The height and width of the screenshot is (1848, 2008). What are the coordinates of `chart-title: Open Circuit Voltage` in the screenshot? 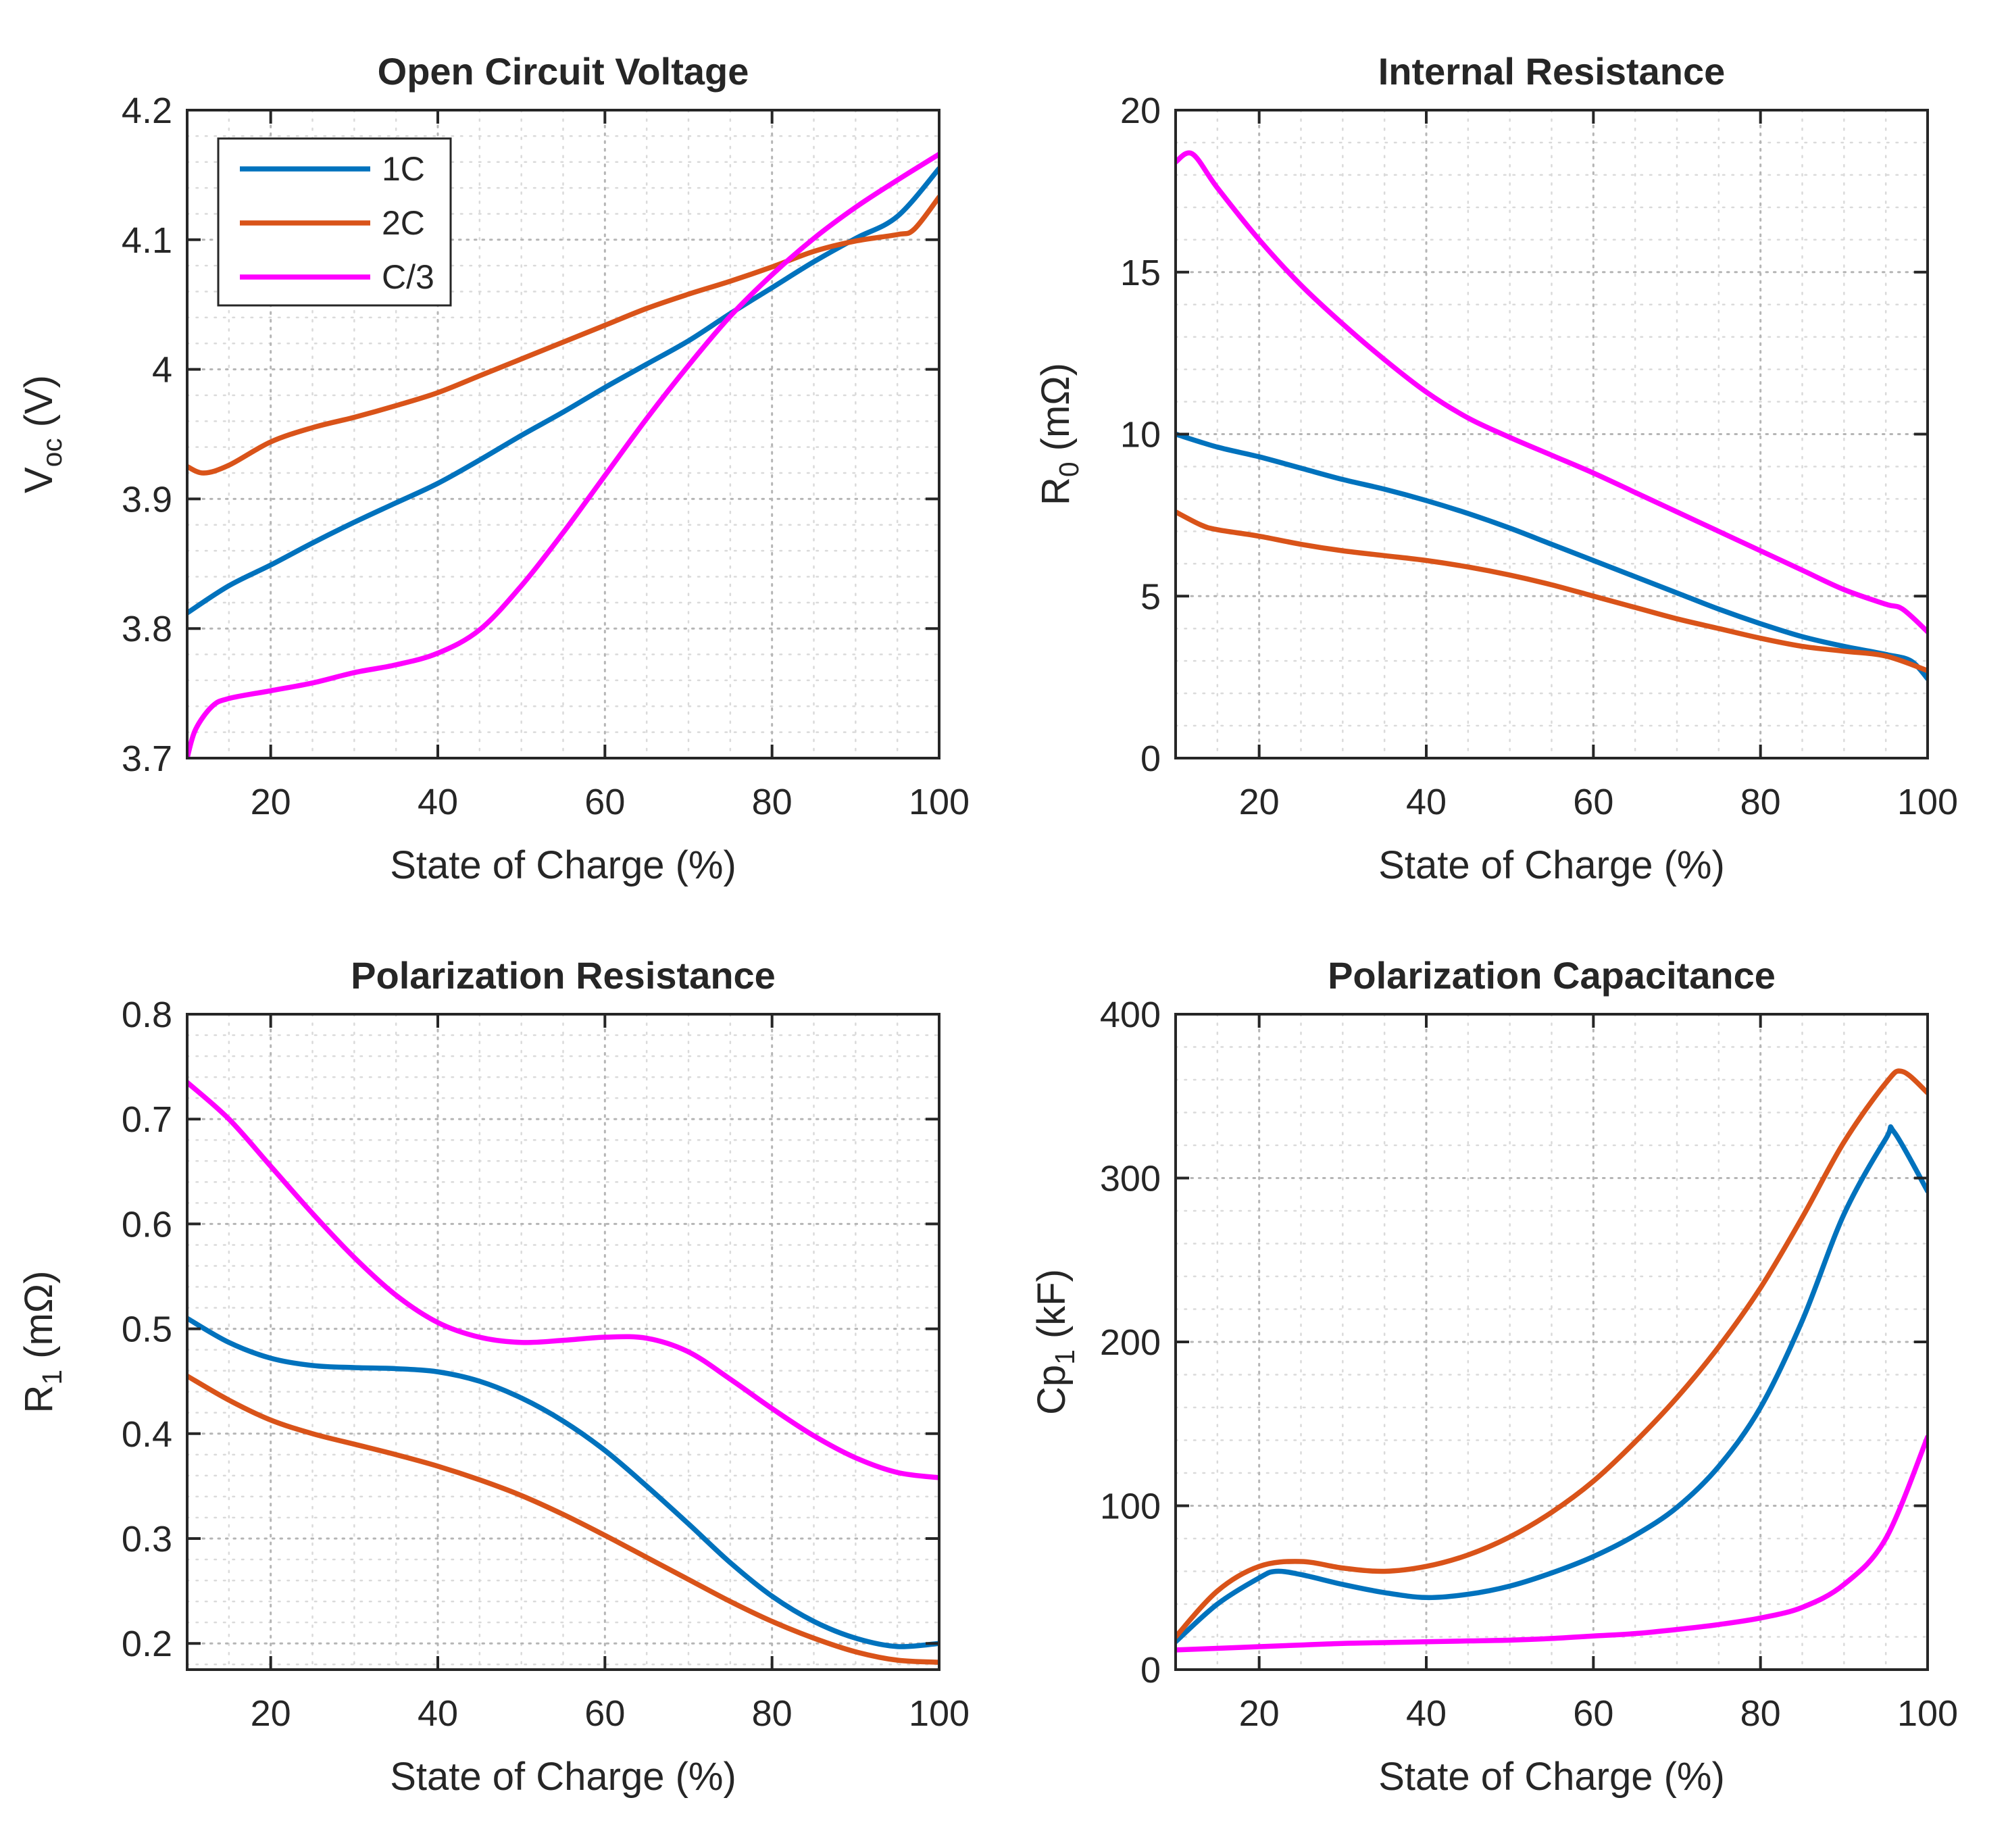 It's located at (563, 71).